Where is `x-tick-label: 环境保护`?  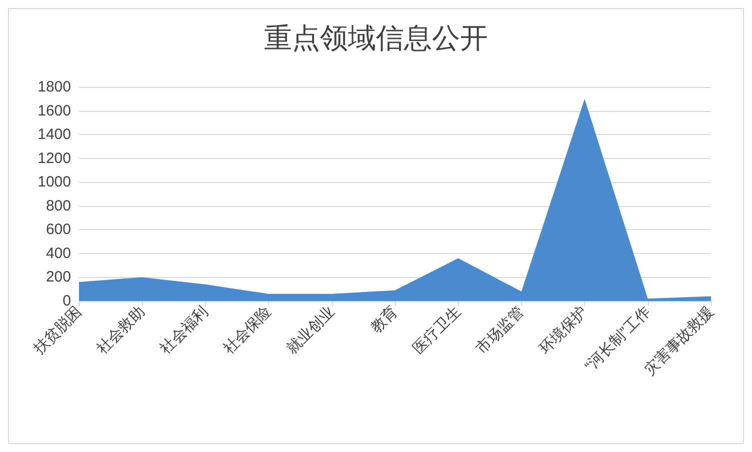
x-tick-label: 环境保护 is located at coordinates (563, 330).